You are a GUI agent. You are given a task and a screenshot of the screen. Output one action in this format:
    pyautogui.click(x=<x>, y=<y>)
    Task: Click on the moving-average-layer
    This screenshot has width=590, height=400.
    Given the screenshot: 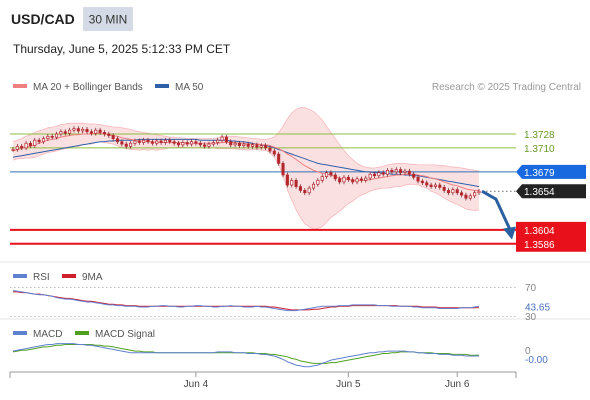 What is the action you would take?
    pyautogui.click(x=246, y=161)
    